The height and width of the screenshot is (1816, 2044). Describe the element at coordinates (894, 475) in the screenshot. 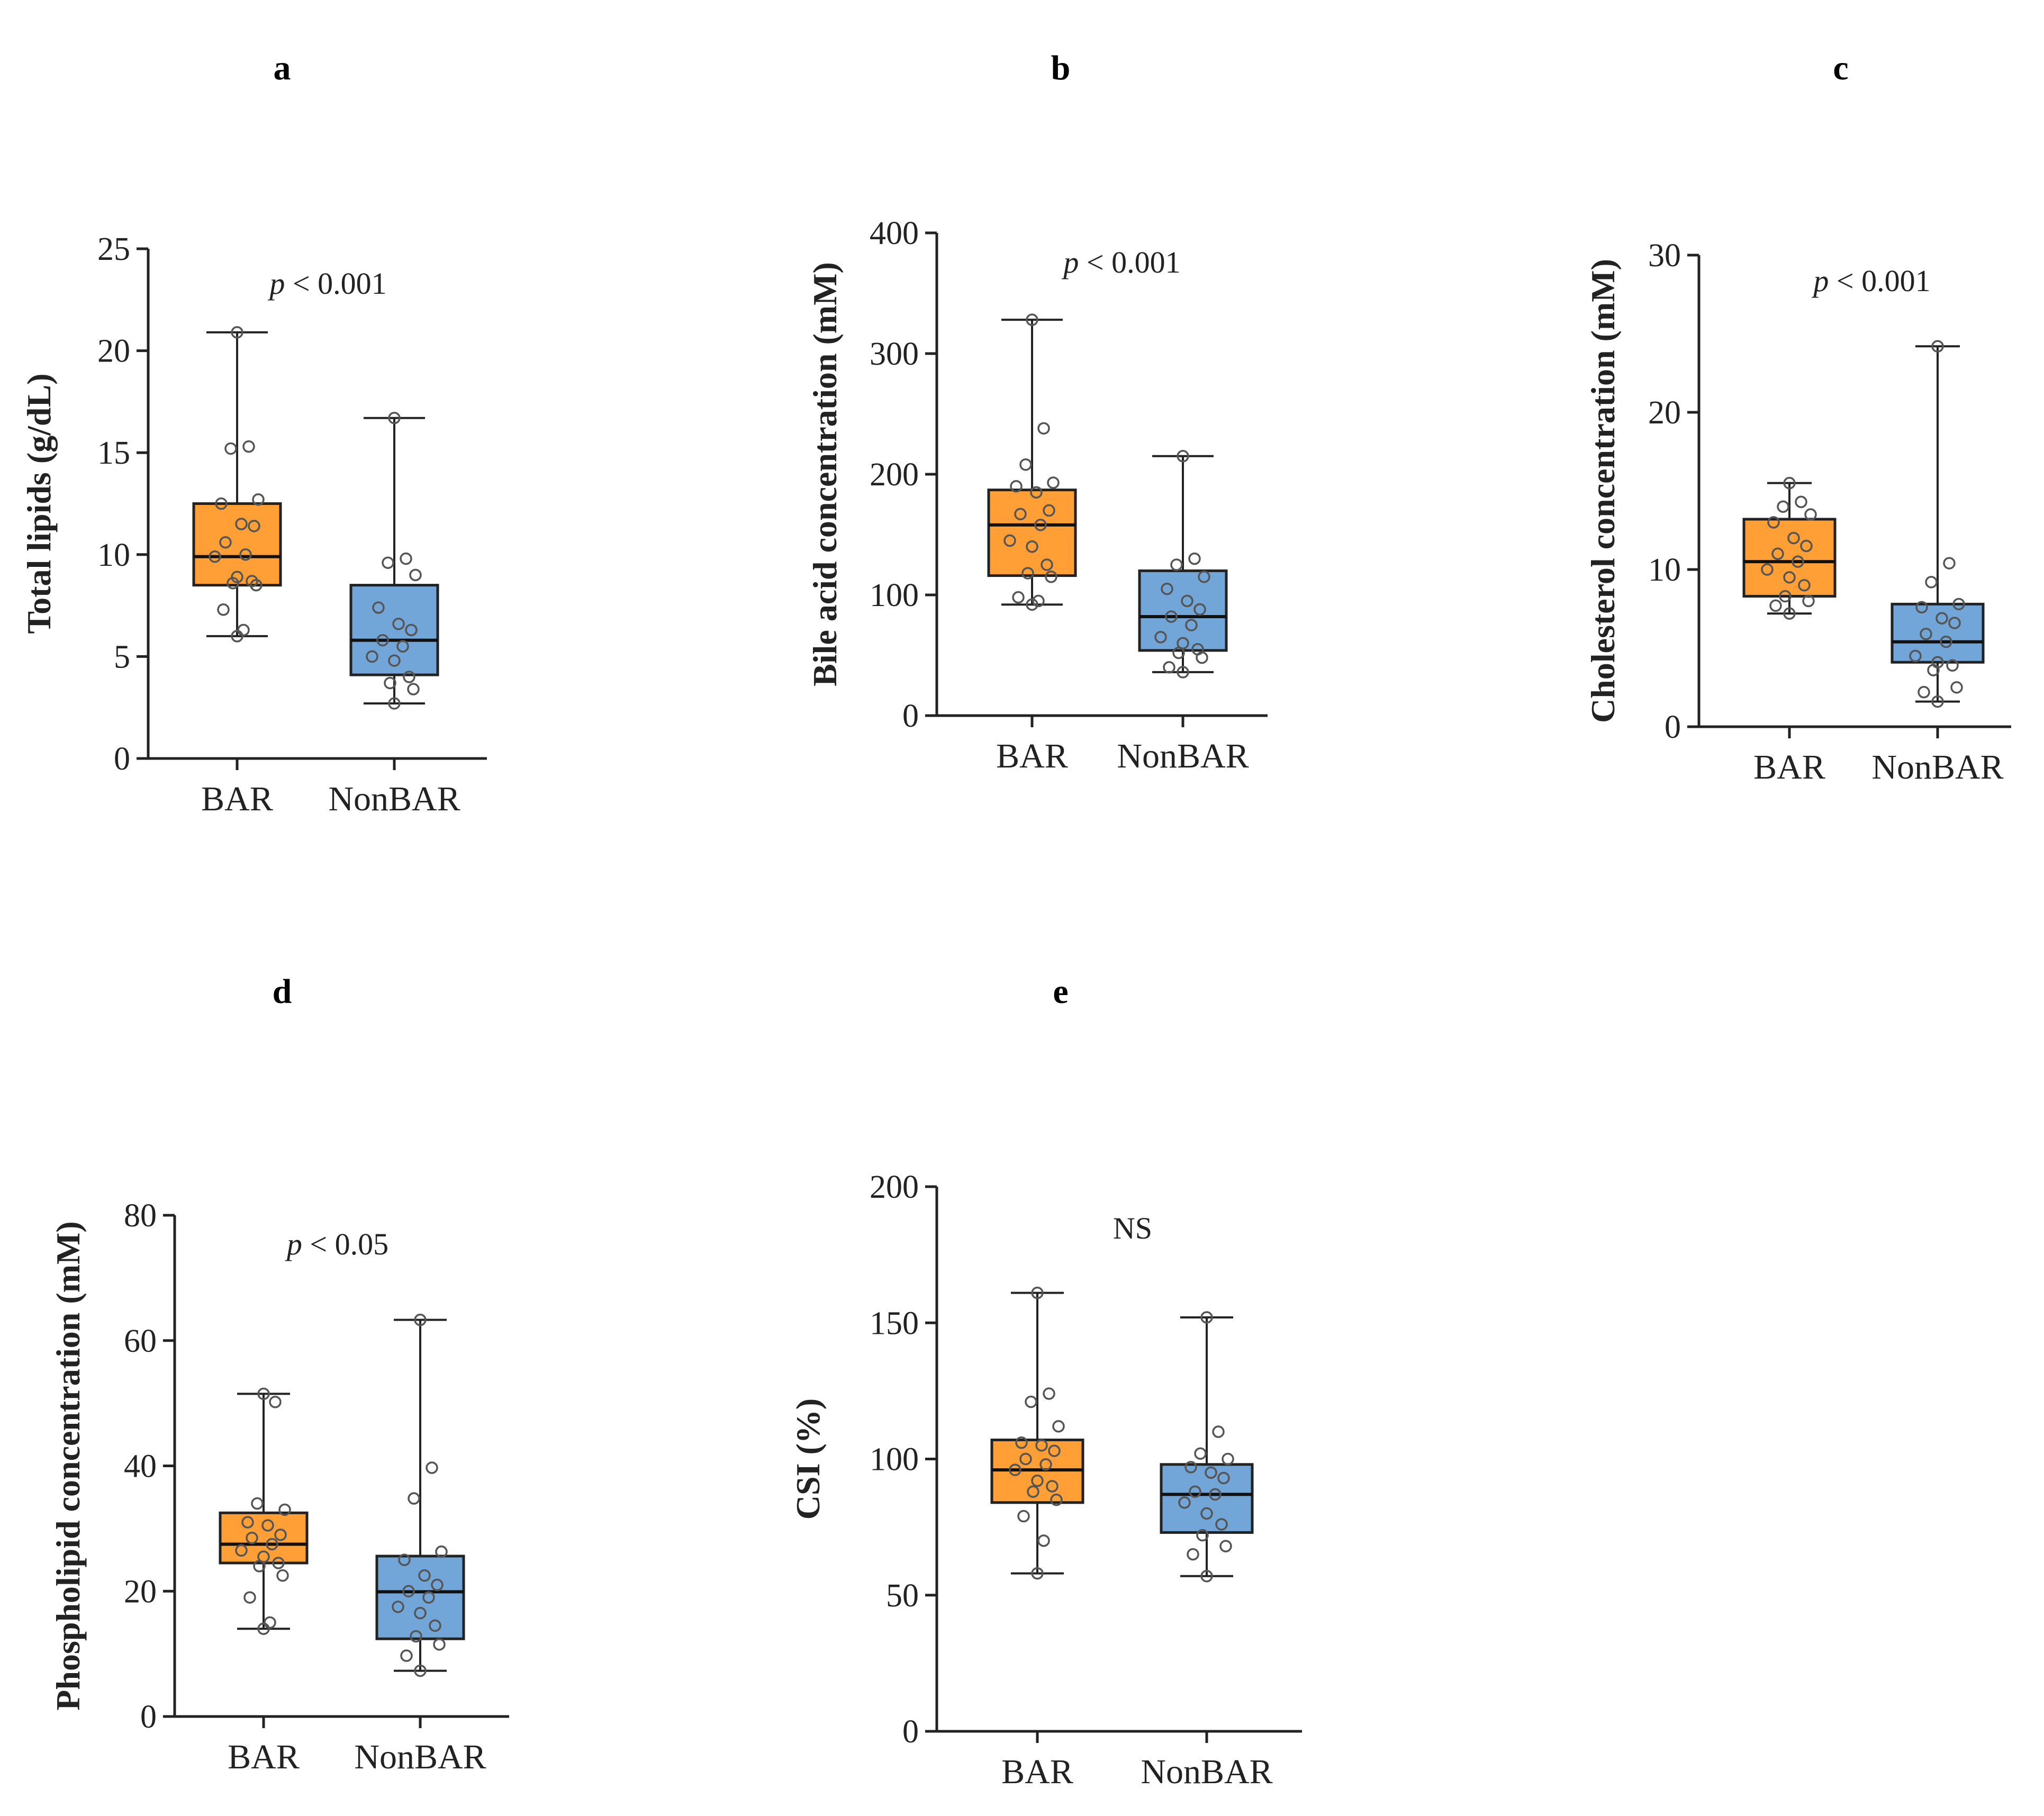

I see `y-tick-label: 200` at that location.